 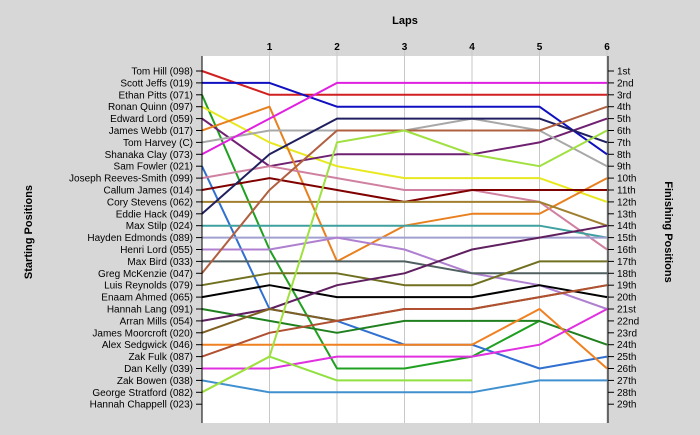 What do you see at coordinates (624, 72) in the screenshot?
I see `finishing-position-label: 1st` at bounding box center [624, 72].